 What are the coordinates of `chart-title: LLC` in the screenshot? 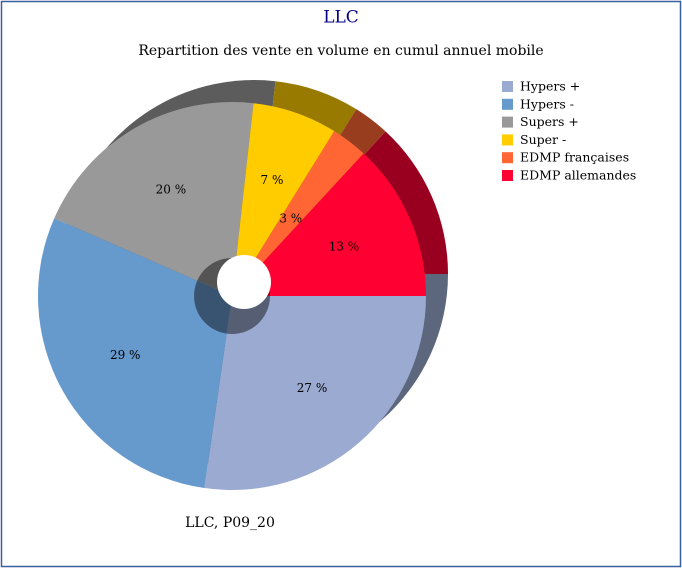 It's located at (341, 18).